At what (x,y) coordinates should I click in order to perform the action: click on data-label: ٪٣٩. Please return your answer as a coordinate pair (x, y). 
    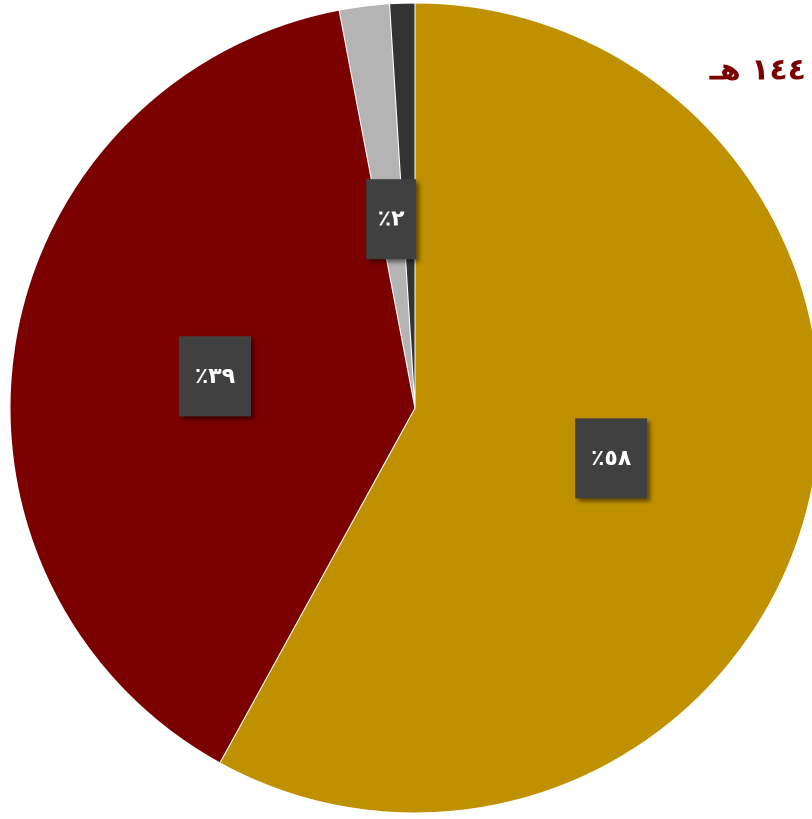
    Looking at the image, I should click on (215, 376).